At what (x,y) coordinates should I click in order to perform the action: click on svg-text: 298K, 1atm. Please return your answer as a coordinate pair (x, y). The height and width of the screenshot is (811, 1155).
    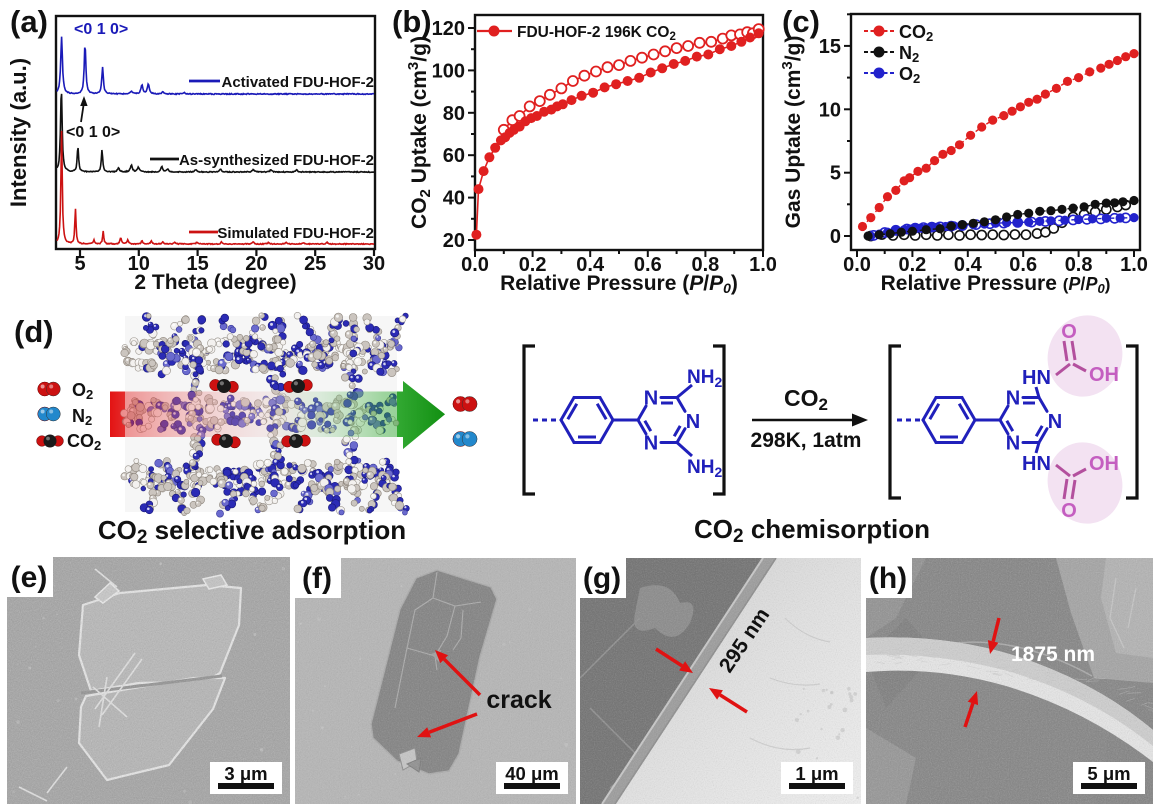
    Looking at the image, I should click on (806, 440).